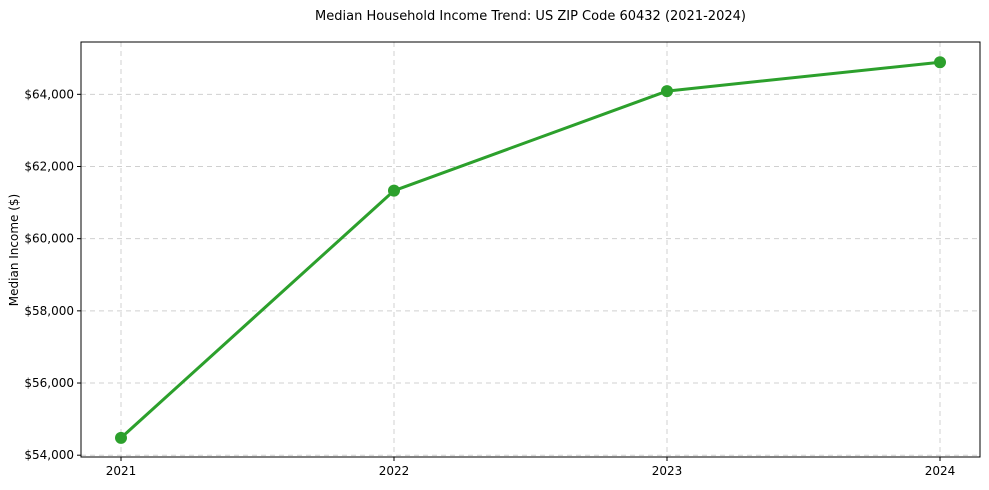 This screenshot has width=989, height=490. I want to click on x-tick-label: 2022, so click(394, 471).